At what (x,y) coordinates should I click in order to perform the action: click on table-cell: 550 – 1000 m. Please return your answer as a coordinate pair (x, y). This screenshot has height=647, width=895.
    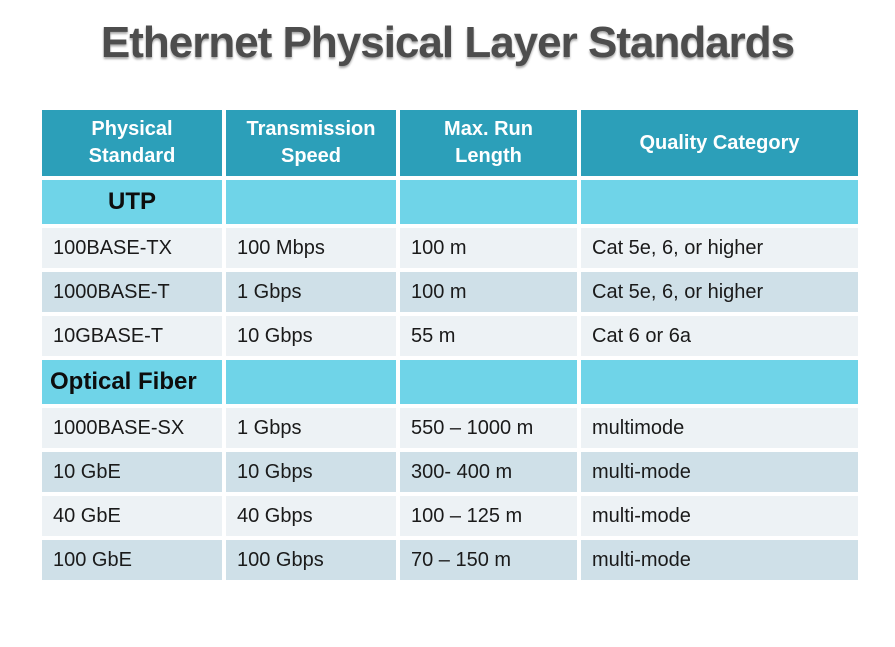
    Looking at the image, I should click on (488, 428).